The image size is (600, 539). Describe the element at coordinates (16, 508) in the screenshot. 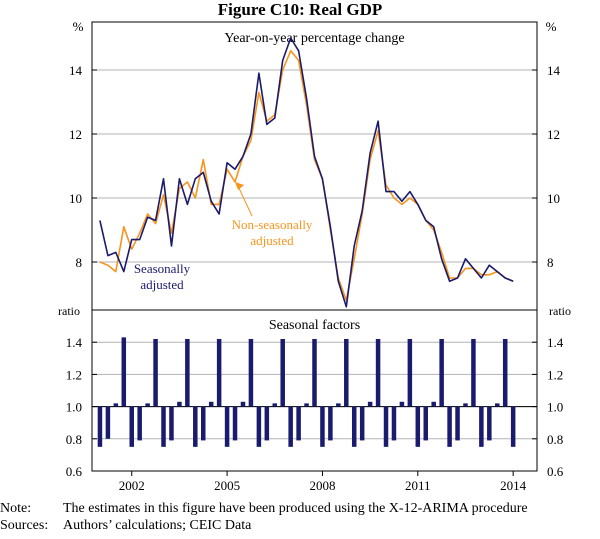

I see `note-label: Note:` at that location.